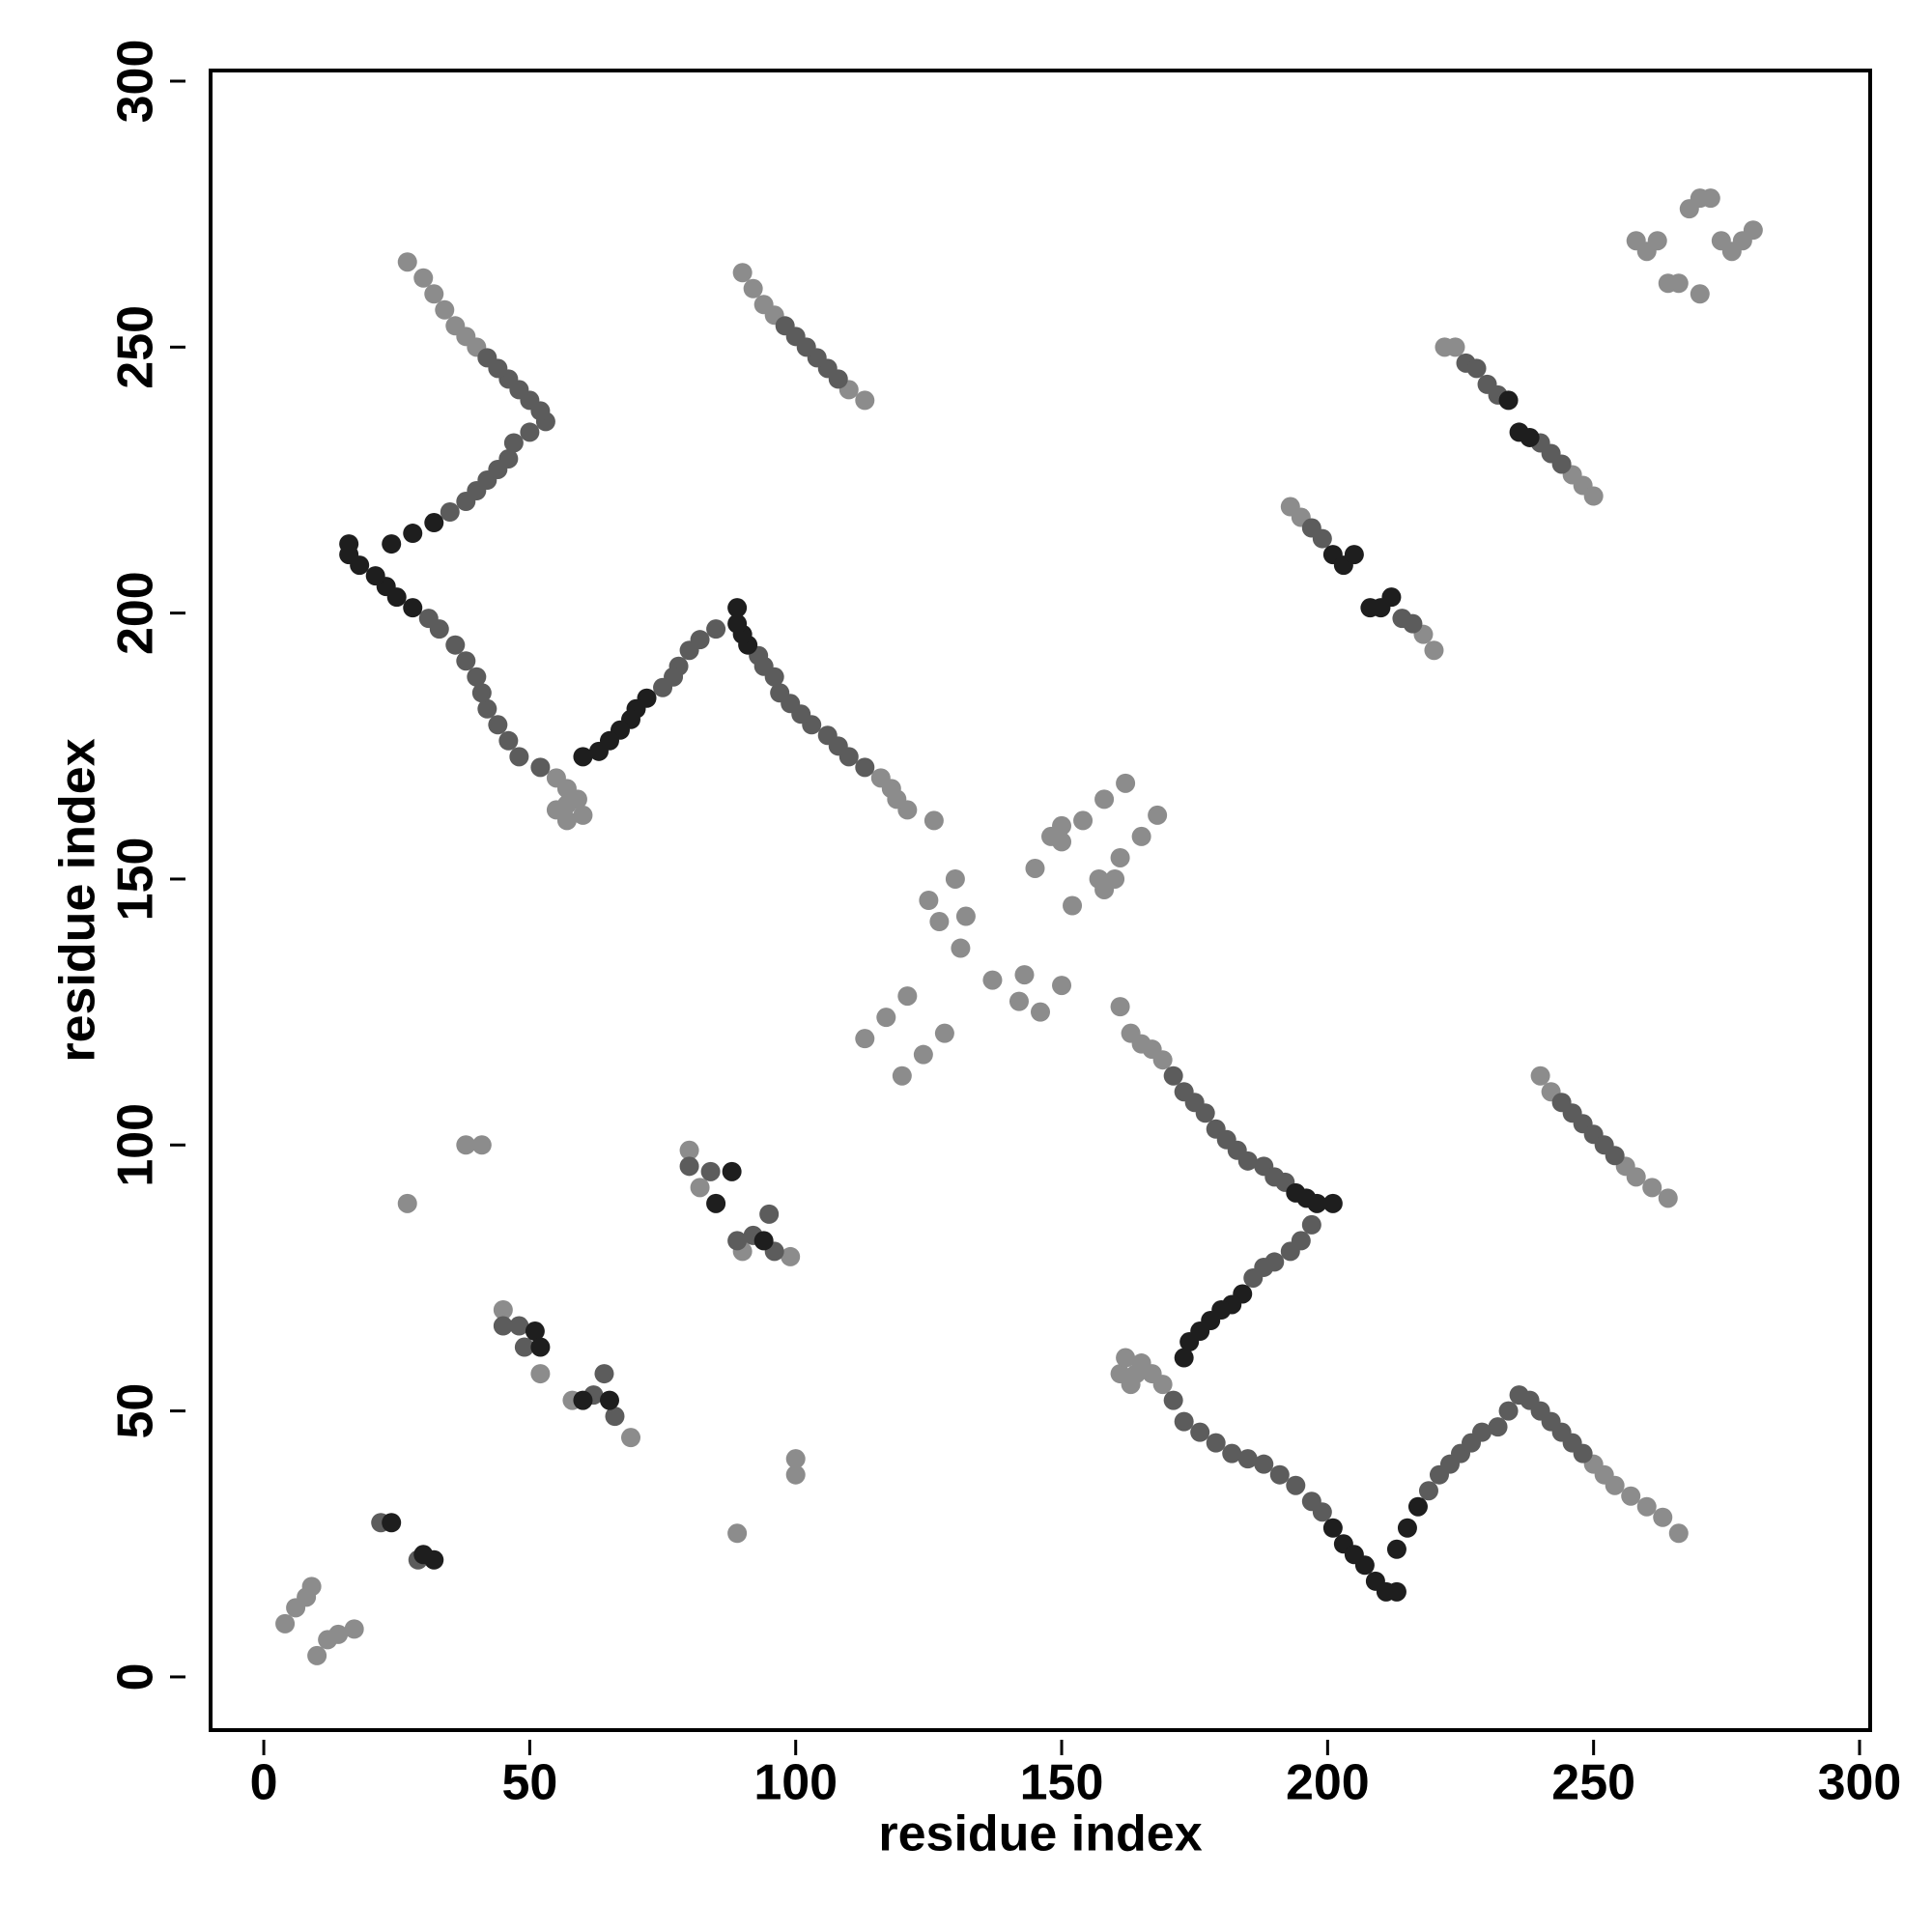 The image size is (1932, 1932). Describe the element at coordinates (136, 1145) in the screenshot. I see `y-tick-label: 100` at that location.